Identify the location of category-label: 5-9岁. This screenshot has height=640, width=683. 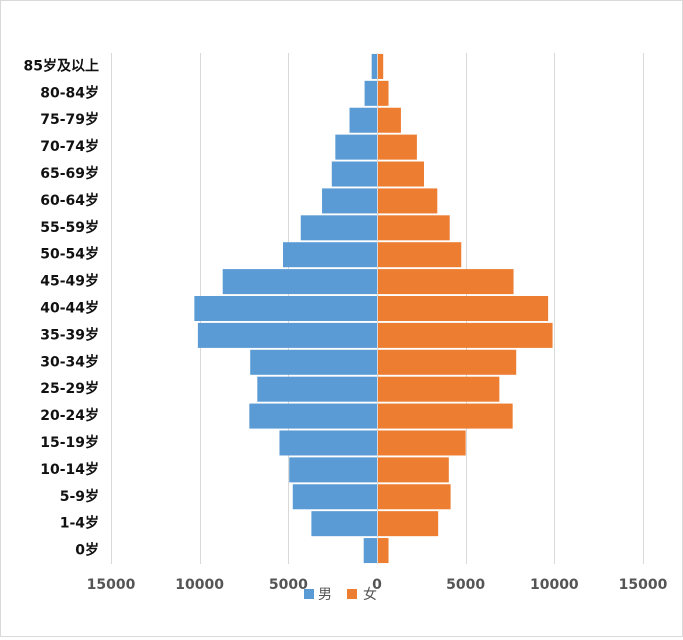
(79, 496).